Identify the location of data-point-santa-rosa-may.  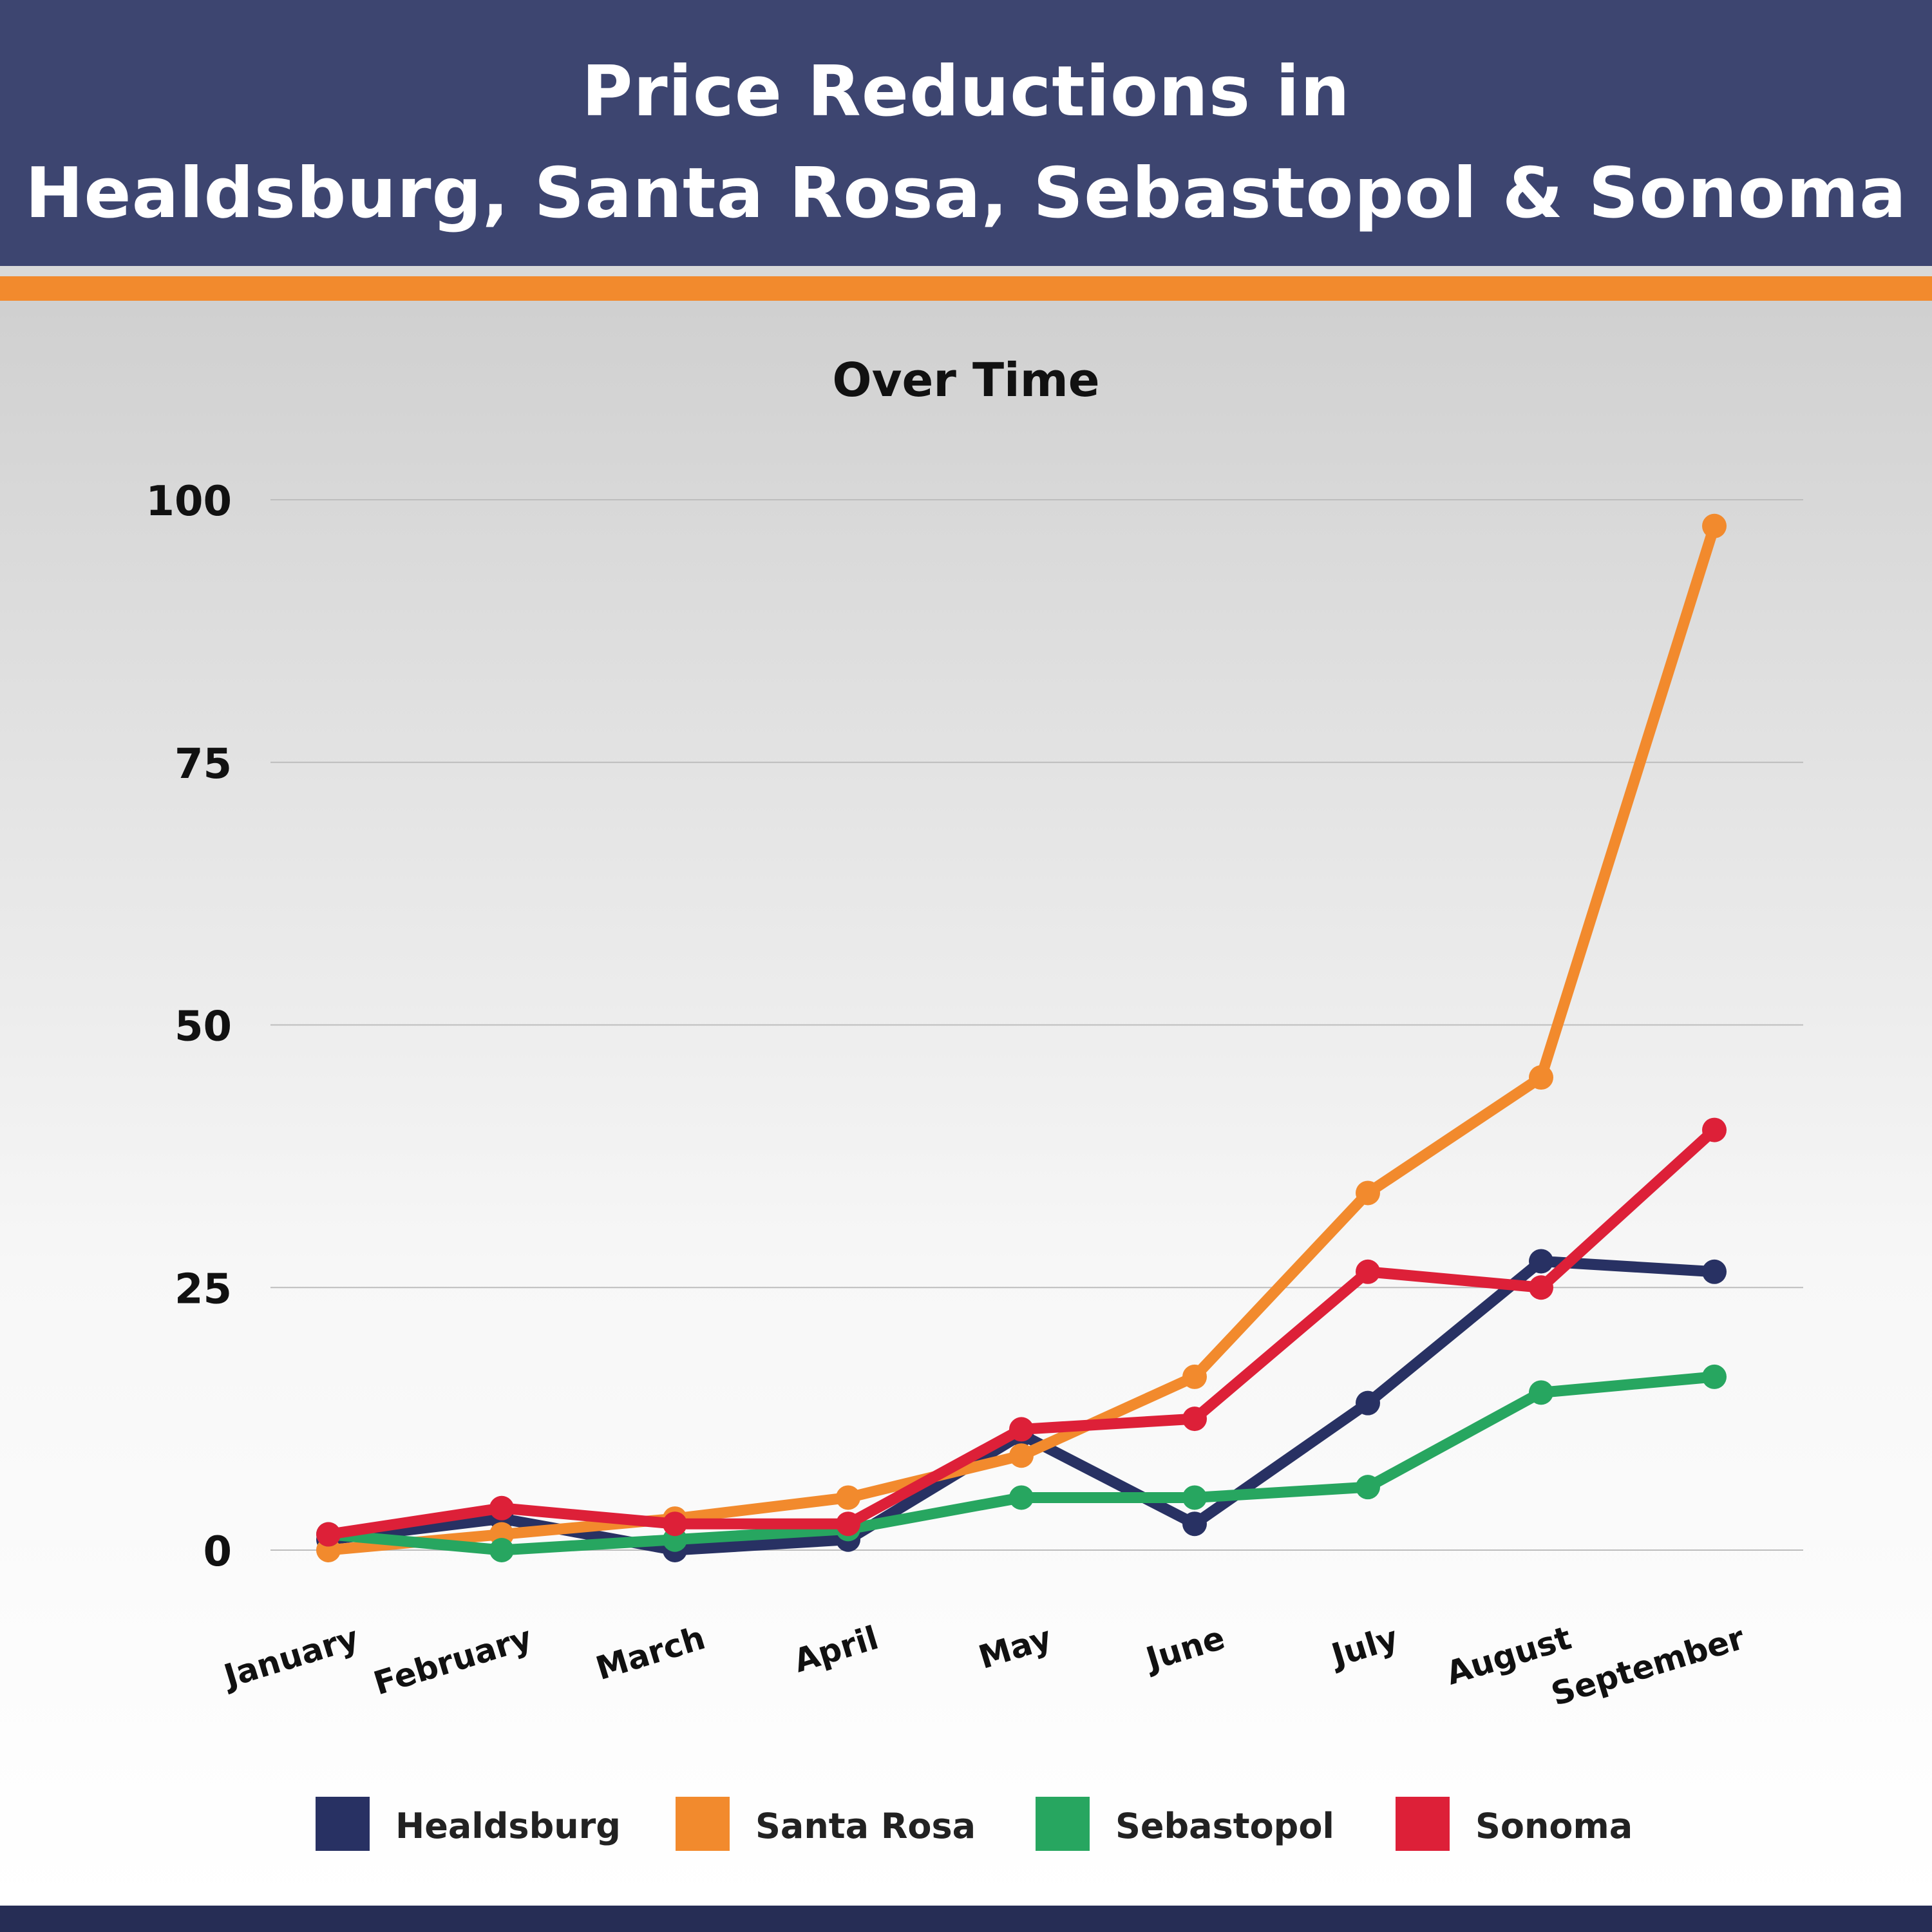
(1021, 1455).